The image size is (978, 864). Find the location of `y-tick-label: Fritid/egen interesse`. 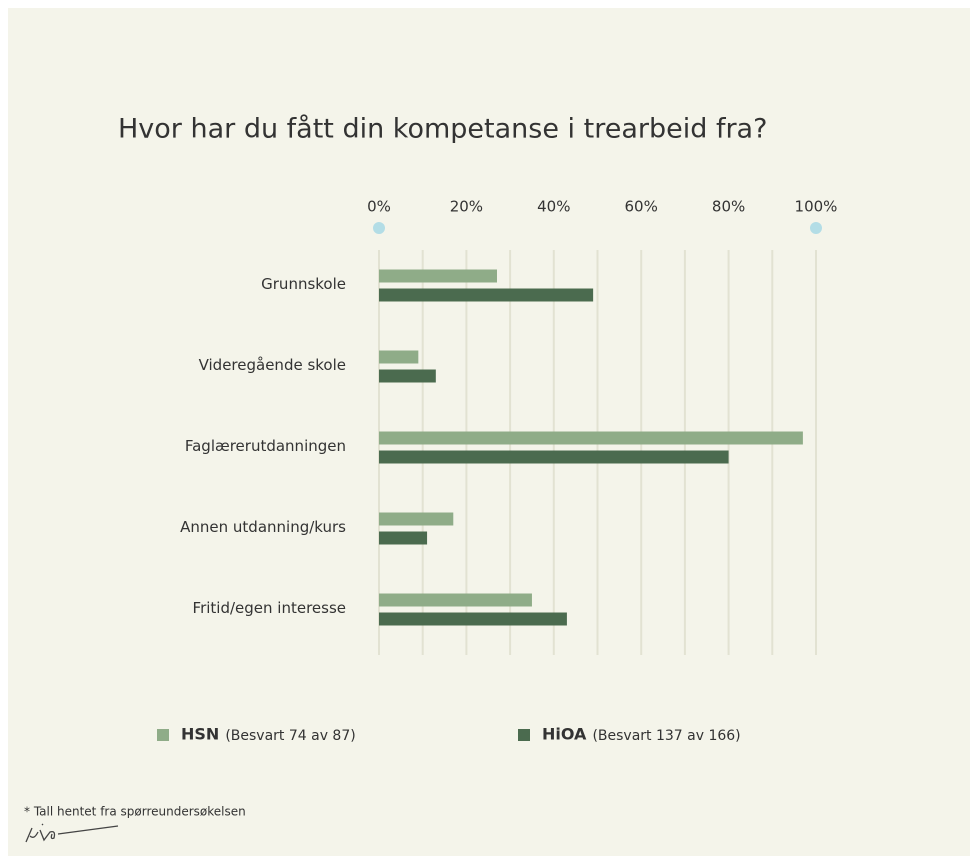

y-tick-label: Fritid/egen interesse is located at coordinates (269, 608).